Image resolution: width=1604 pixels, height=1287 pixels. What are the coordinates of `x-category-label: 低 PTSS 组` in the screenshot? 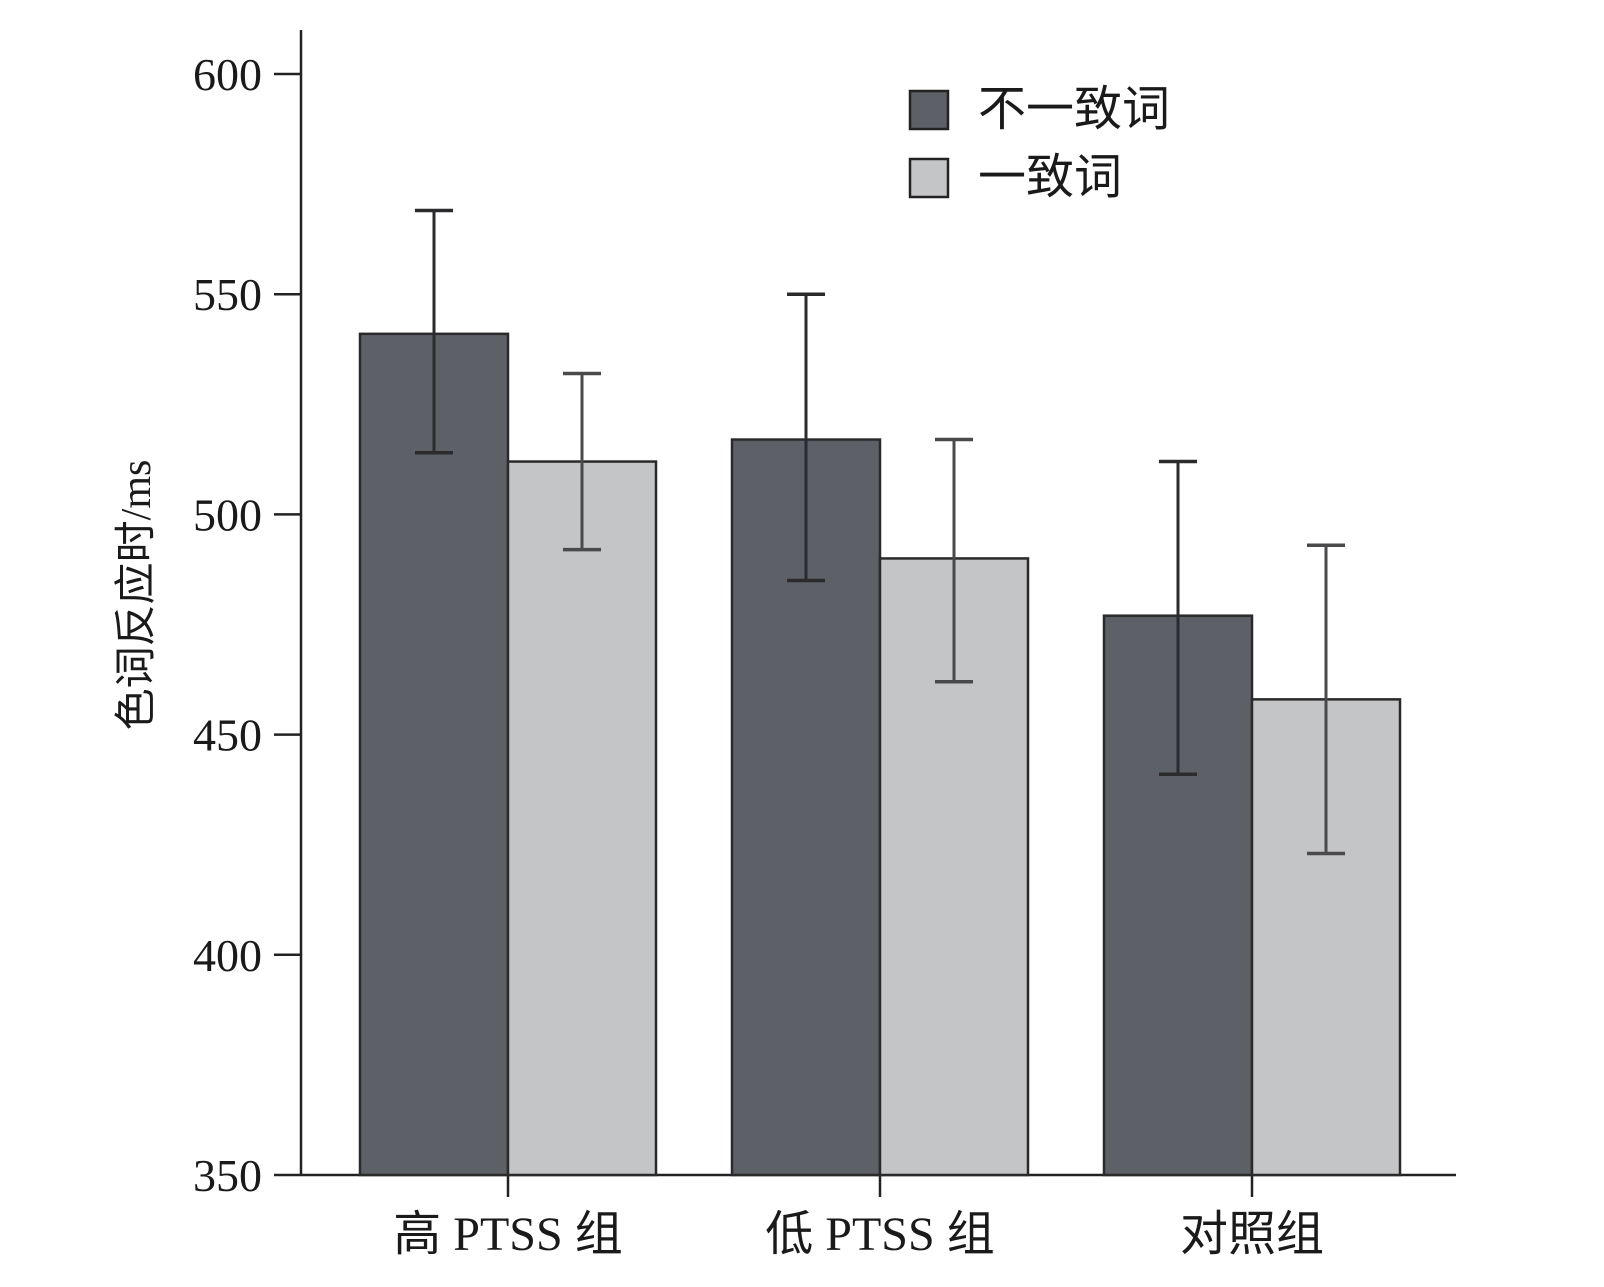 It's located at (879, 1234).